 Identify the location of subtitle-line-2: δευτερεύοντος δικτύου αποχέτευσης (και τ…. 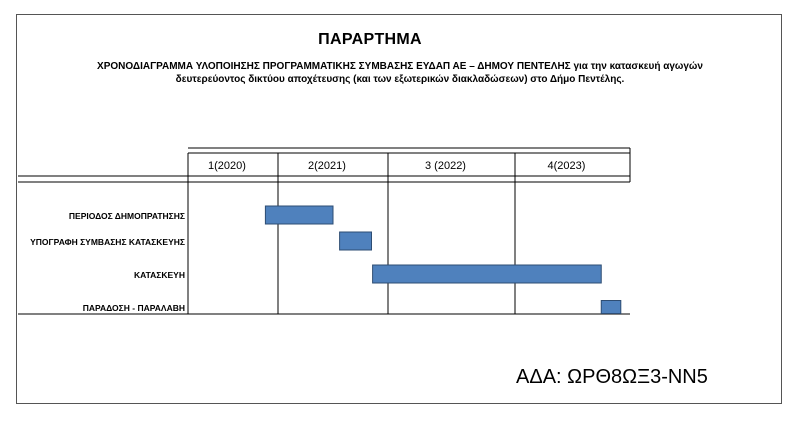
(400, 79).